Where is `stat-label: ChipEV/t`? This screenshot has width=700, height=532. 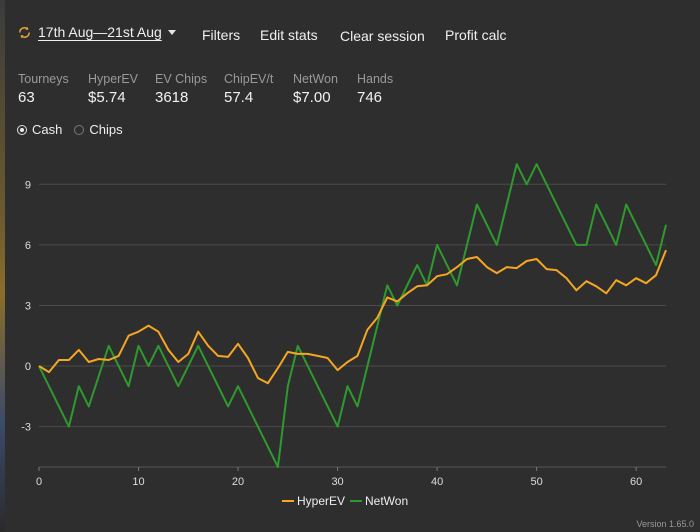 stat-label: ChipEV/t is located at coordinates (249, 79).